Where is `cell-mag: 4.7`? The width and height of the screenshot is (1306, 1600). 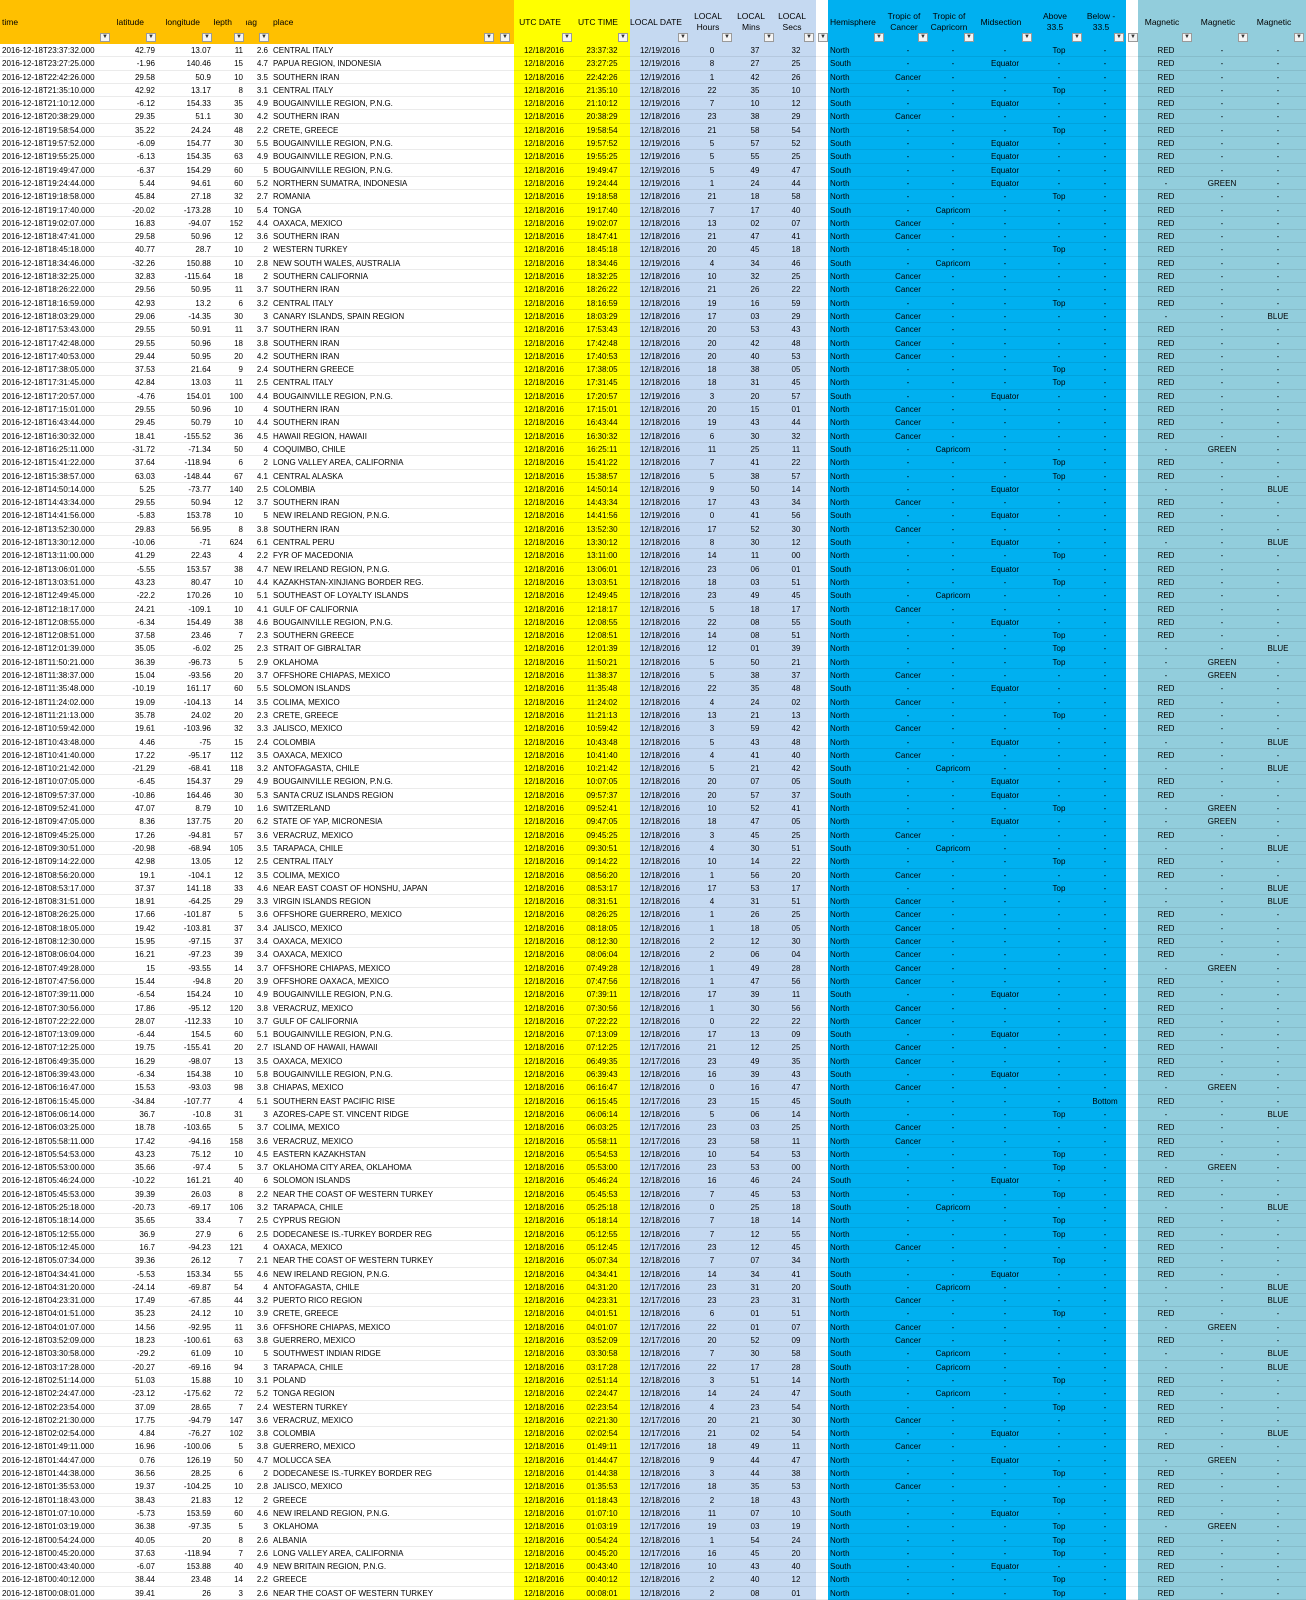
cell-mag: 4.7 is located at coordinates (258, 63).